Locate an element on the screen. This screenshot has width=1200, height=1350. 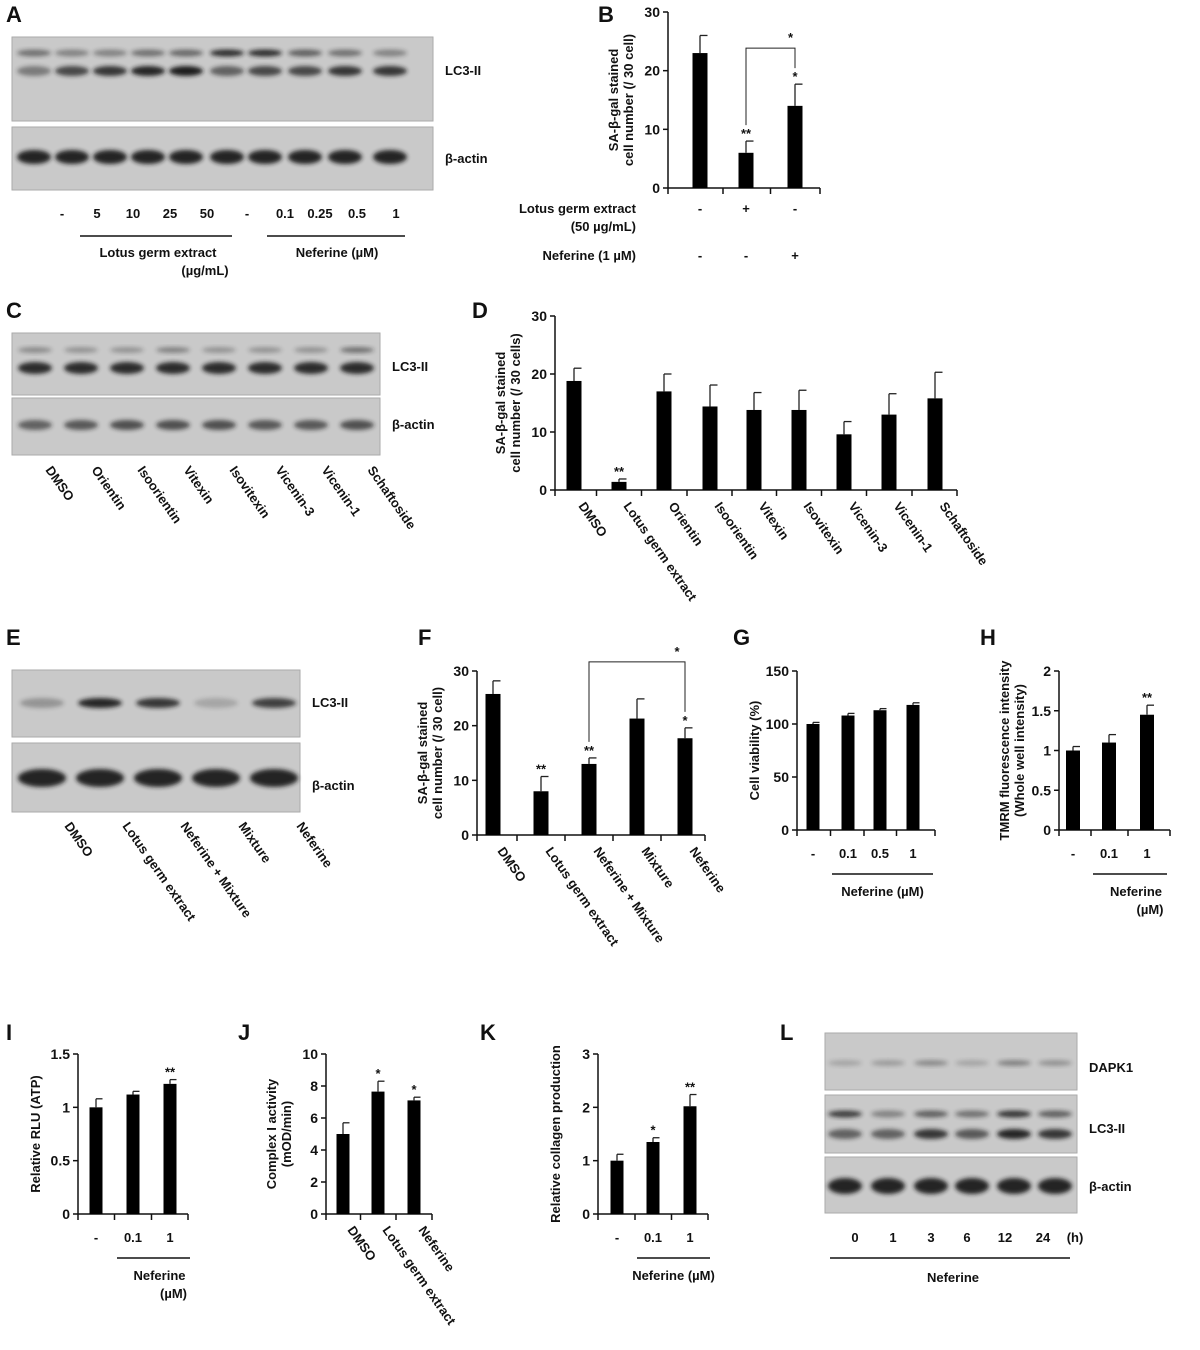
lane-label: Schaftoside is located at coordinates (392, 497).